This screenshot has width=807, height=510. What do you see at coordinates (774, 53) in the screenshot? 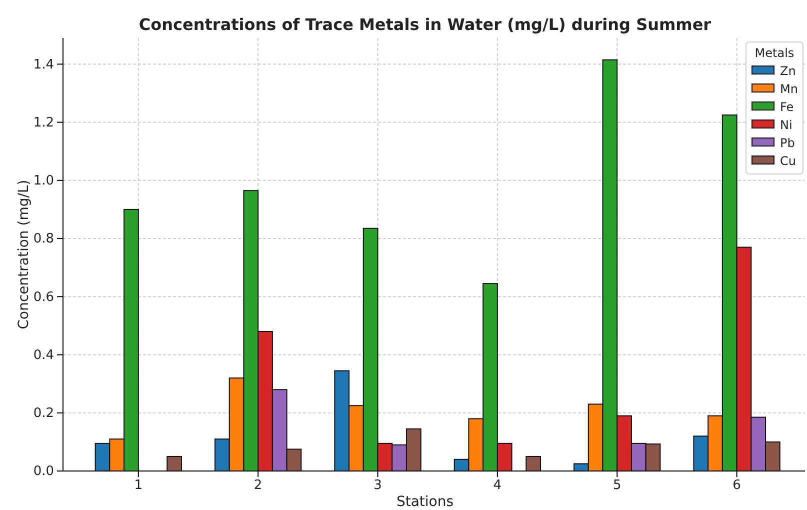
I see `legend-title: Metals` at bounding box center [774, 53].